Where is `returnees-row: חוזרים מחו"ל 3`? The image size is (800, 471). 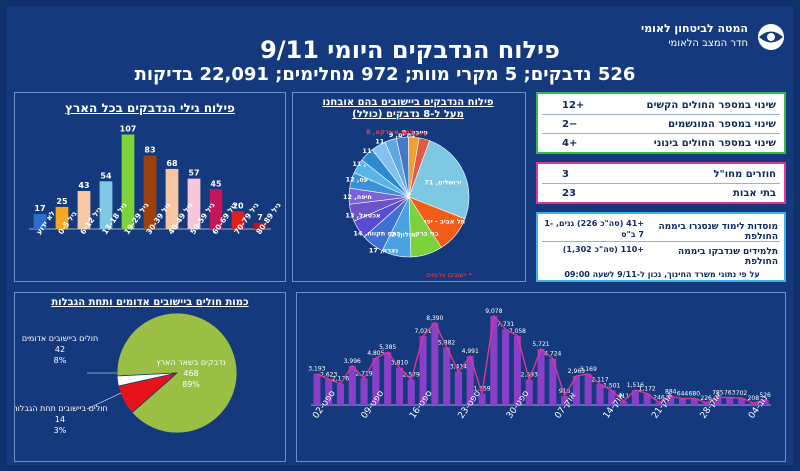
returnees-row: חוזרים מחו"ל 3 is located at coordinates (661, 174).